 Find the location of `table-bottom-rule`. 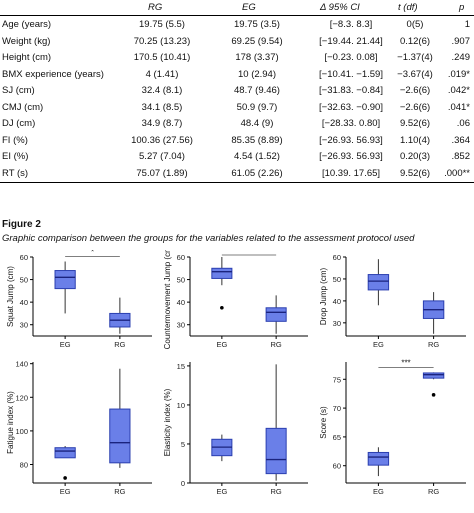

table-bottom-rule is located at coordinates (237, 182).